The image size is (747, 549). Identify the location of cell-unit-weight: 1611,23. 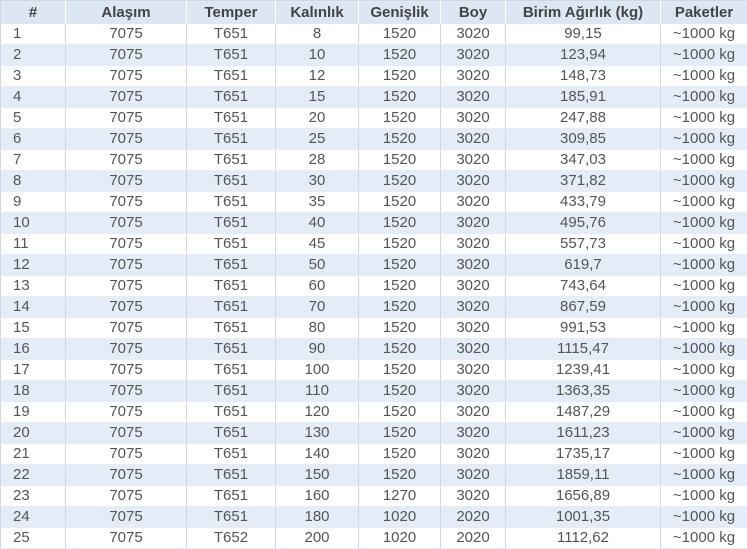
(583, 433).